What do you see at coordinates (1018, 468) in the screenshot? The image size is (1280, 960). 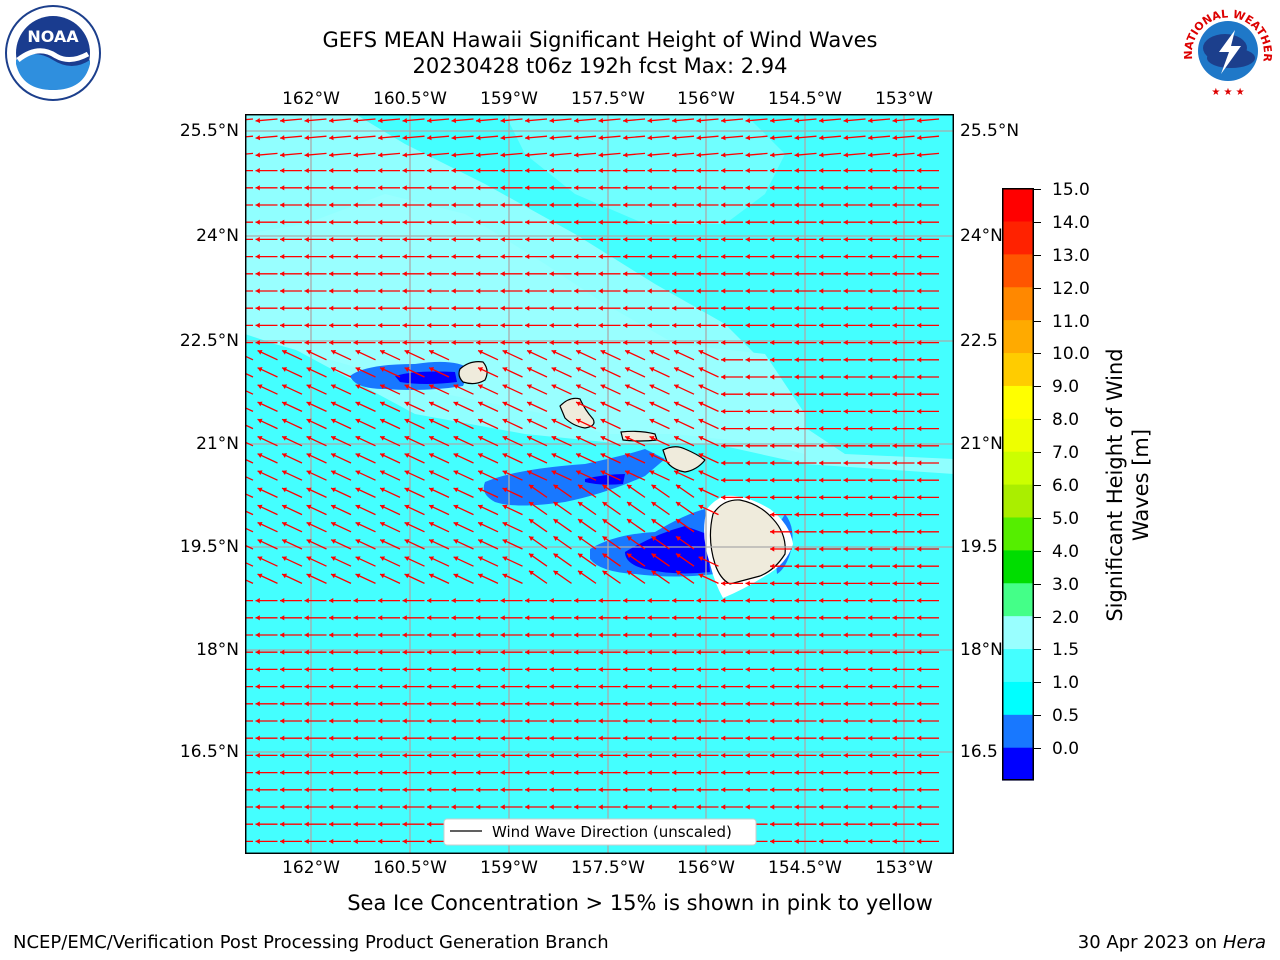 I see `colorbar-segment` at bounding box center [1018, 468].